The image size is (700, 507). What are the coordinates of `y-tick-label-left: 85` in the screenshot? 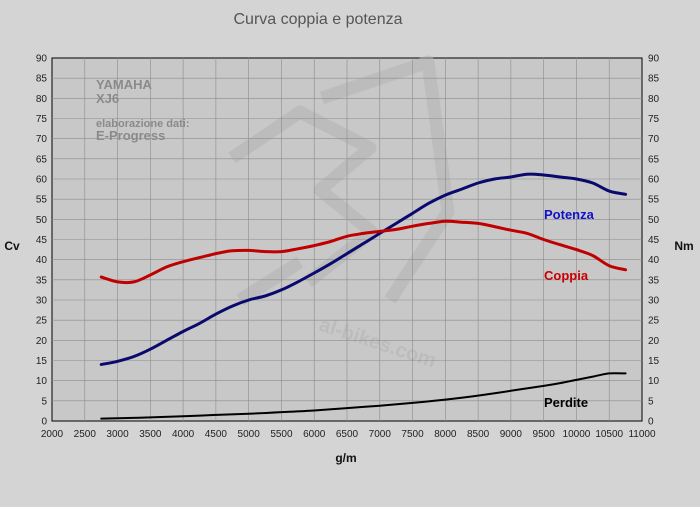 It's located at (42, 79).